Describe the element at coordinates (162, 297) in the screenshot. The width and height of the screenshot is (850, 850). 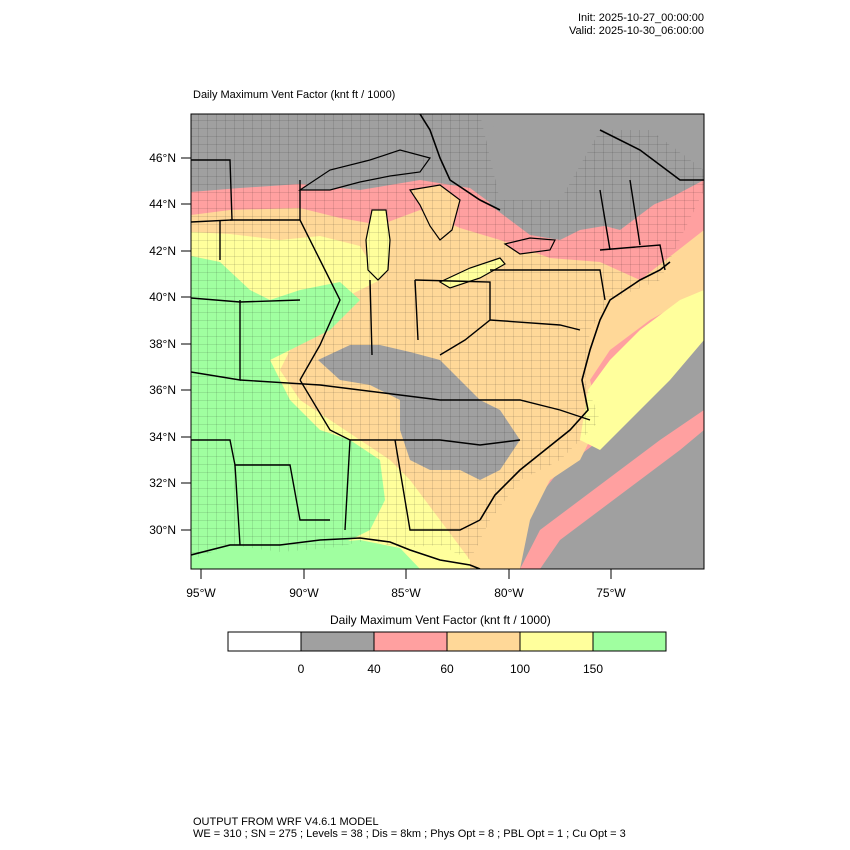
I see `lat-label: 40°N` at that location.